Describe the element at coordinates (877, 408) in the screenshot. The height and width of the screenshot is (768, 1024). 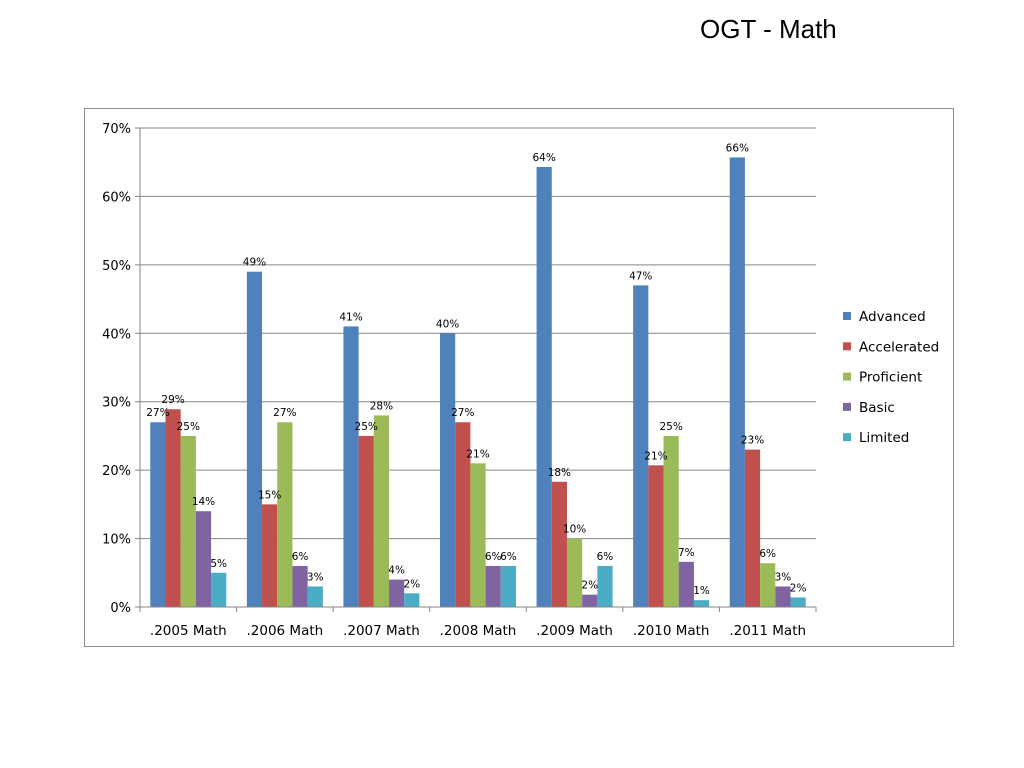
I see `legend-label: Basic` at that location.